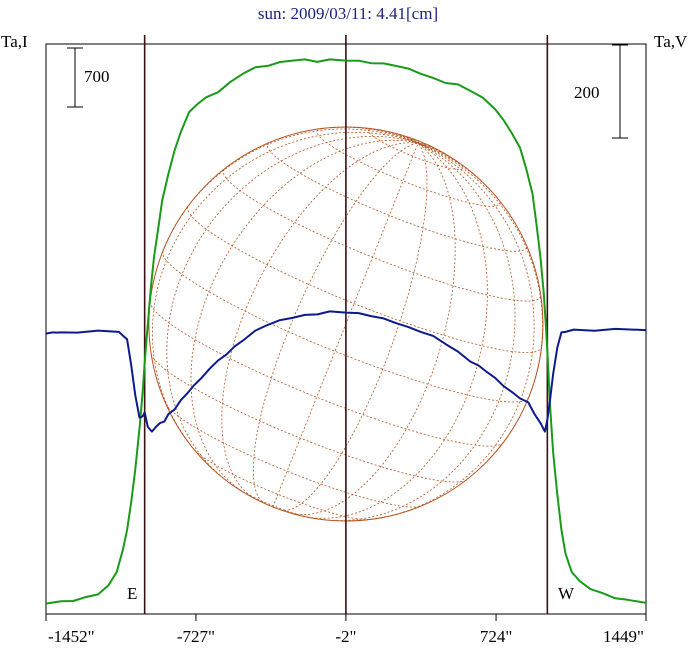 Image resolution: width=696 pixels, height=649 pixels. Describe the element at coordinates (71, 636) in the screenshot. I see `x-tick-label: -1452"` at that location.